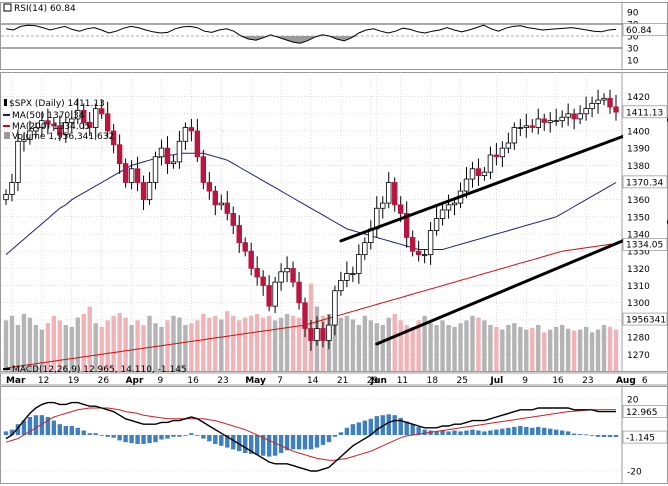 Image resolution: width=668 pixels, height=486 pixels. I want to click on price-tick-label: 1380, so click(638, 167).